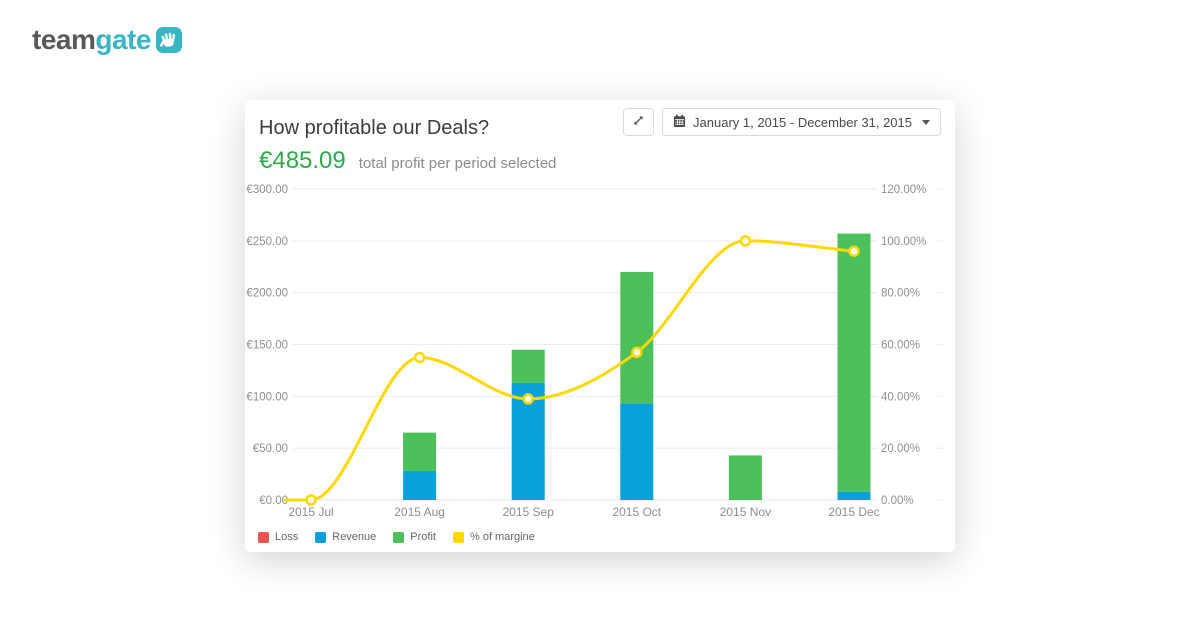  What do you see at coordinates (900, 449) in the screenshot?
I see `right-axis-label: 20.00%` at bounding box center [900, 449].